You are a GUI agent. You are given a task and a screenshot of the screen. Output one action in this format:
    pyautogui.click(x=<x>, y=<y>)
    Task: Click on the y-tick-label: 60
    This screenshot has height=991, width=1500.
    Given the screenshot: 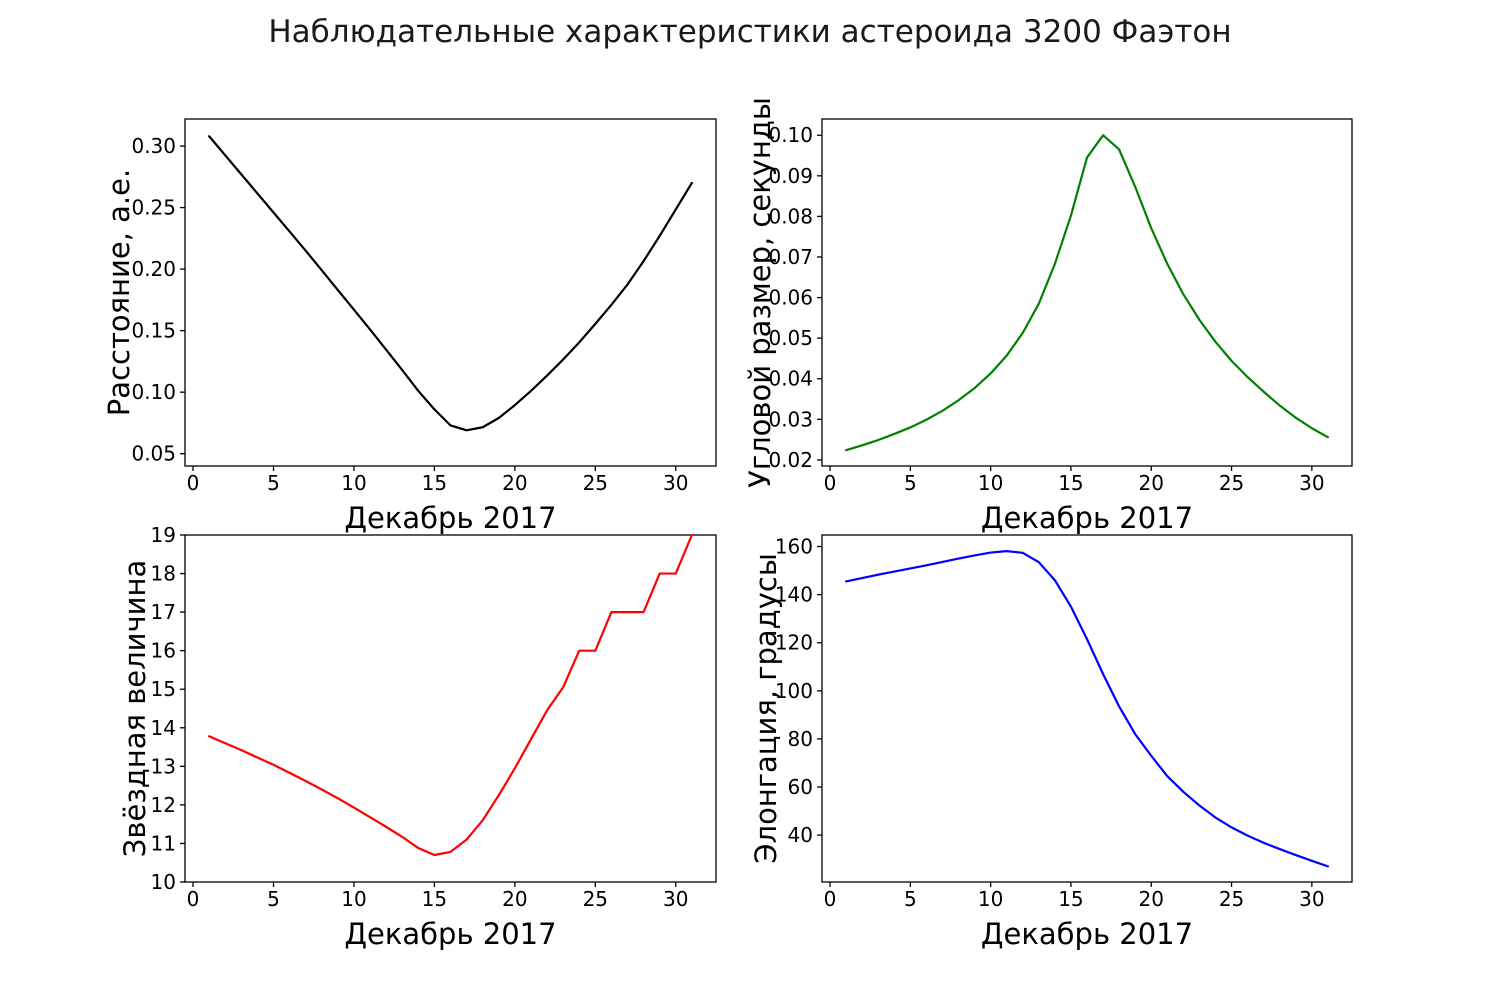 What is the action you would take?
    pyautogui.click(x=800, y=787)
    